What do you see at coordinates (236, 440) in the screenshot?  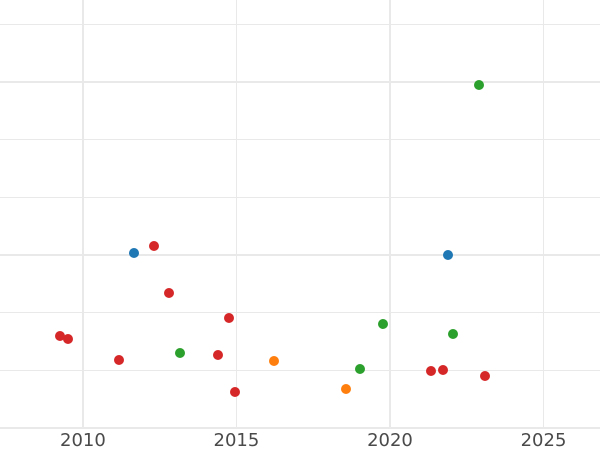 I see `x-tick-label: 2015` at bounding box center [236, 440].